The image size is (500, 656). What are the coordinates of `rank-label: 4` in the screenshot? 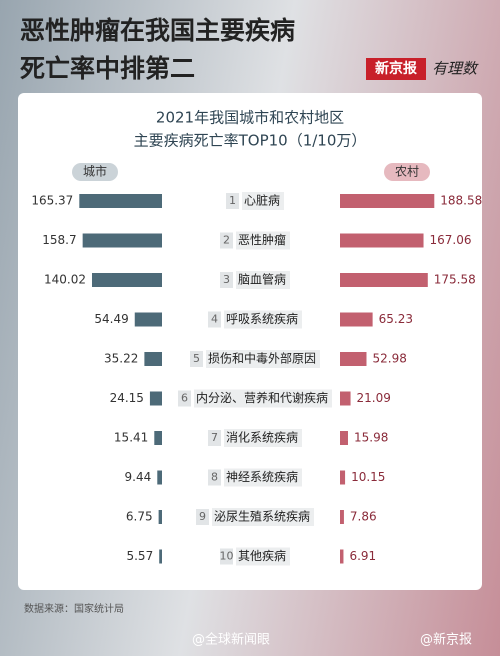 It's located at (214, 319).